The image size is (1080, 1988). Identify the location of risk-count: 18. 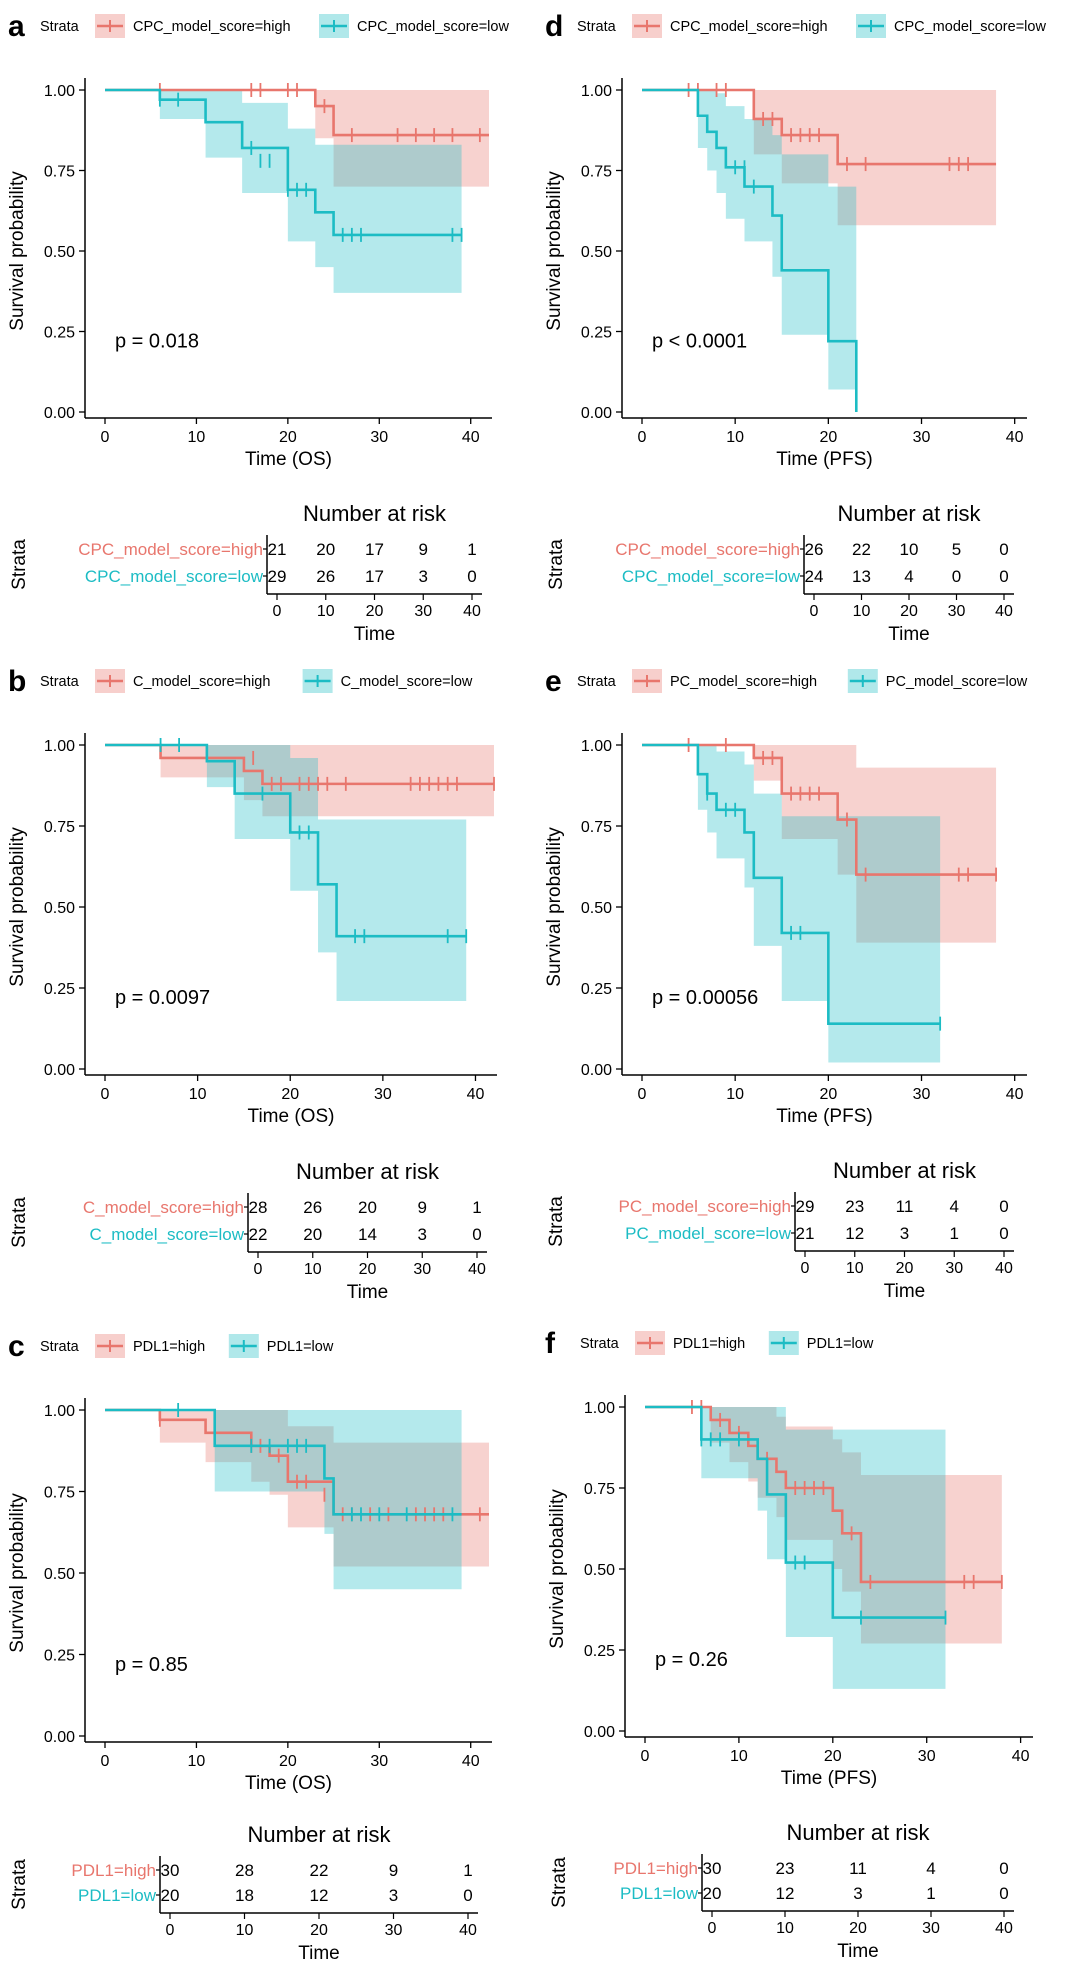
(244, 1895).